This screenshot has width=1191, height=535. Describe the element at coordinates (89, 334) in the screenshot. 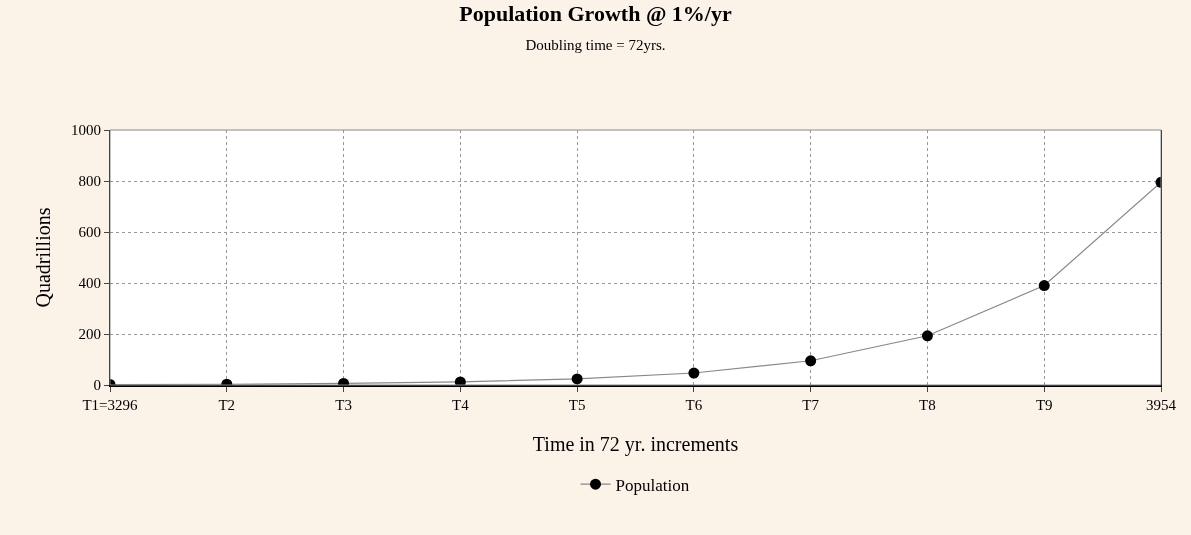

I see `y-tick-label: 200` at that location.